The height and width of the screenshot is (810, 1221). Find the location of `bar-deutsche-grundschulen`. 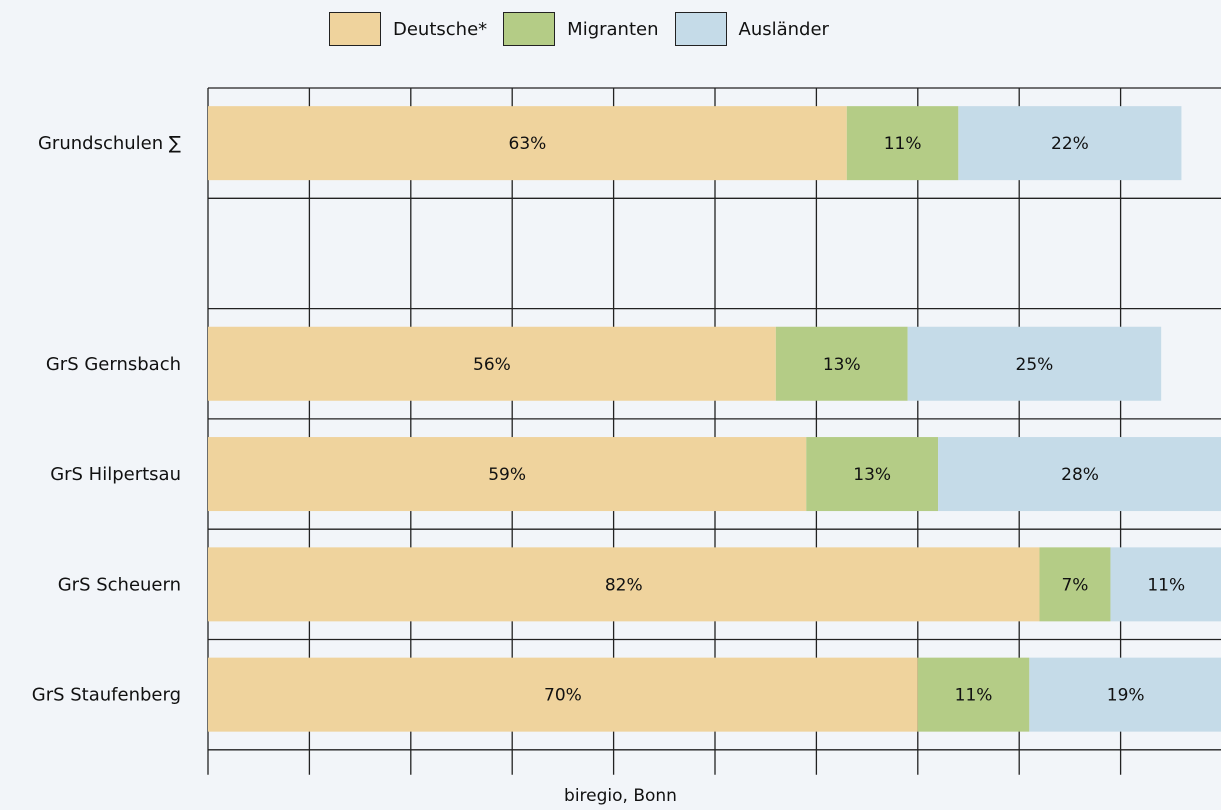

bar-deutsche-grundschulen is located at coordinates (527, 143).